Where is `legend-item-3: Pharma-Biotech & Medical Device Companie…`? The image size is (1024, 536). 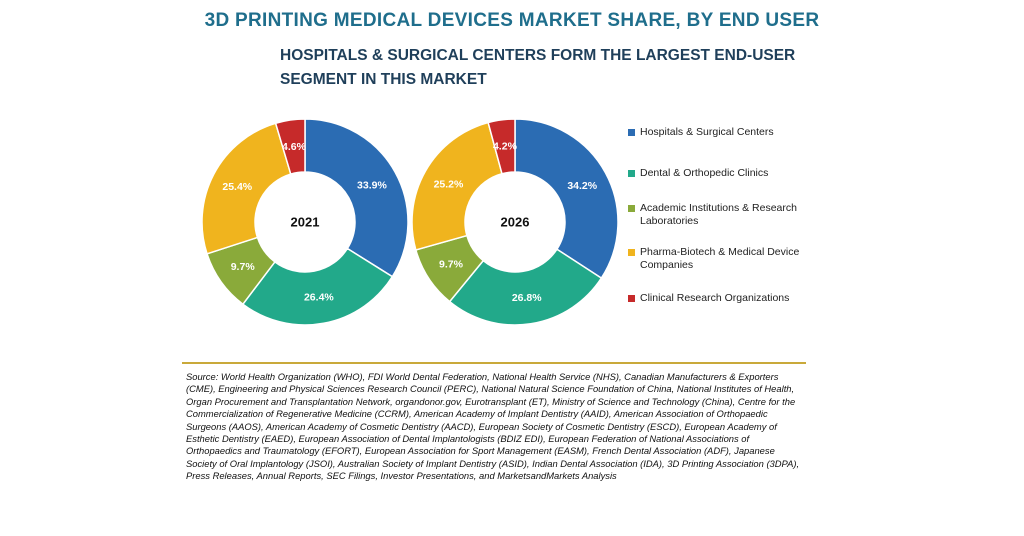 legend-item-3: Pharma-Biotech & Medical Device Companie… is located at coordinates (718, 259).